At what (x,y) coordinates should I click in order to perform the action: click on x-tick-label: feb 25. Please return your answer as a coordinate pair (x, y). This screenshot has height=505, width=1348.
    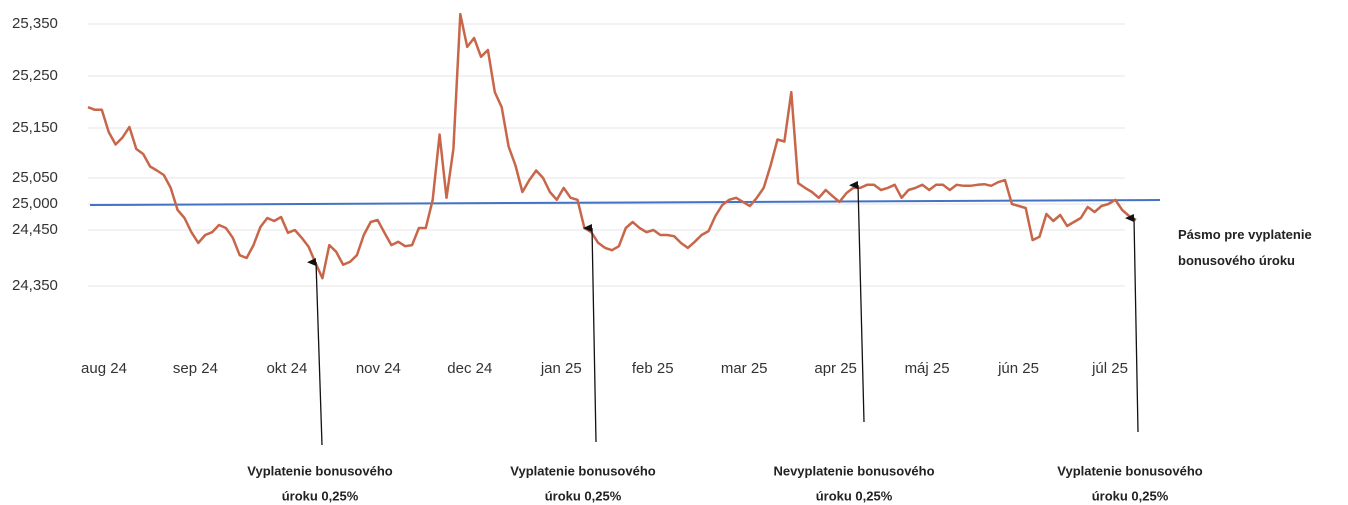
    Looking at the image, I should click on (653, 368).